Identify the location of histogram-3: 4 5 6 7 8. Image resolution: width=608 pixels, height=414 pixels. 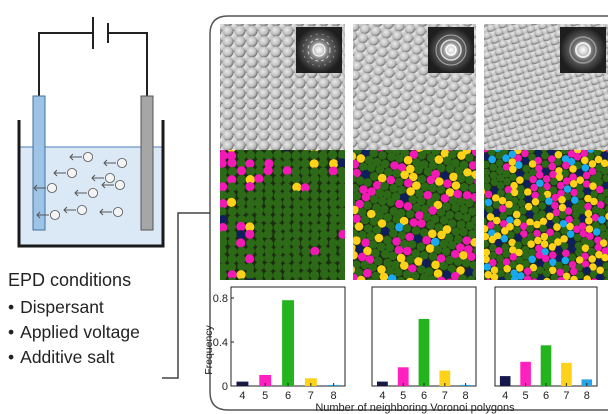
(546, 344).